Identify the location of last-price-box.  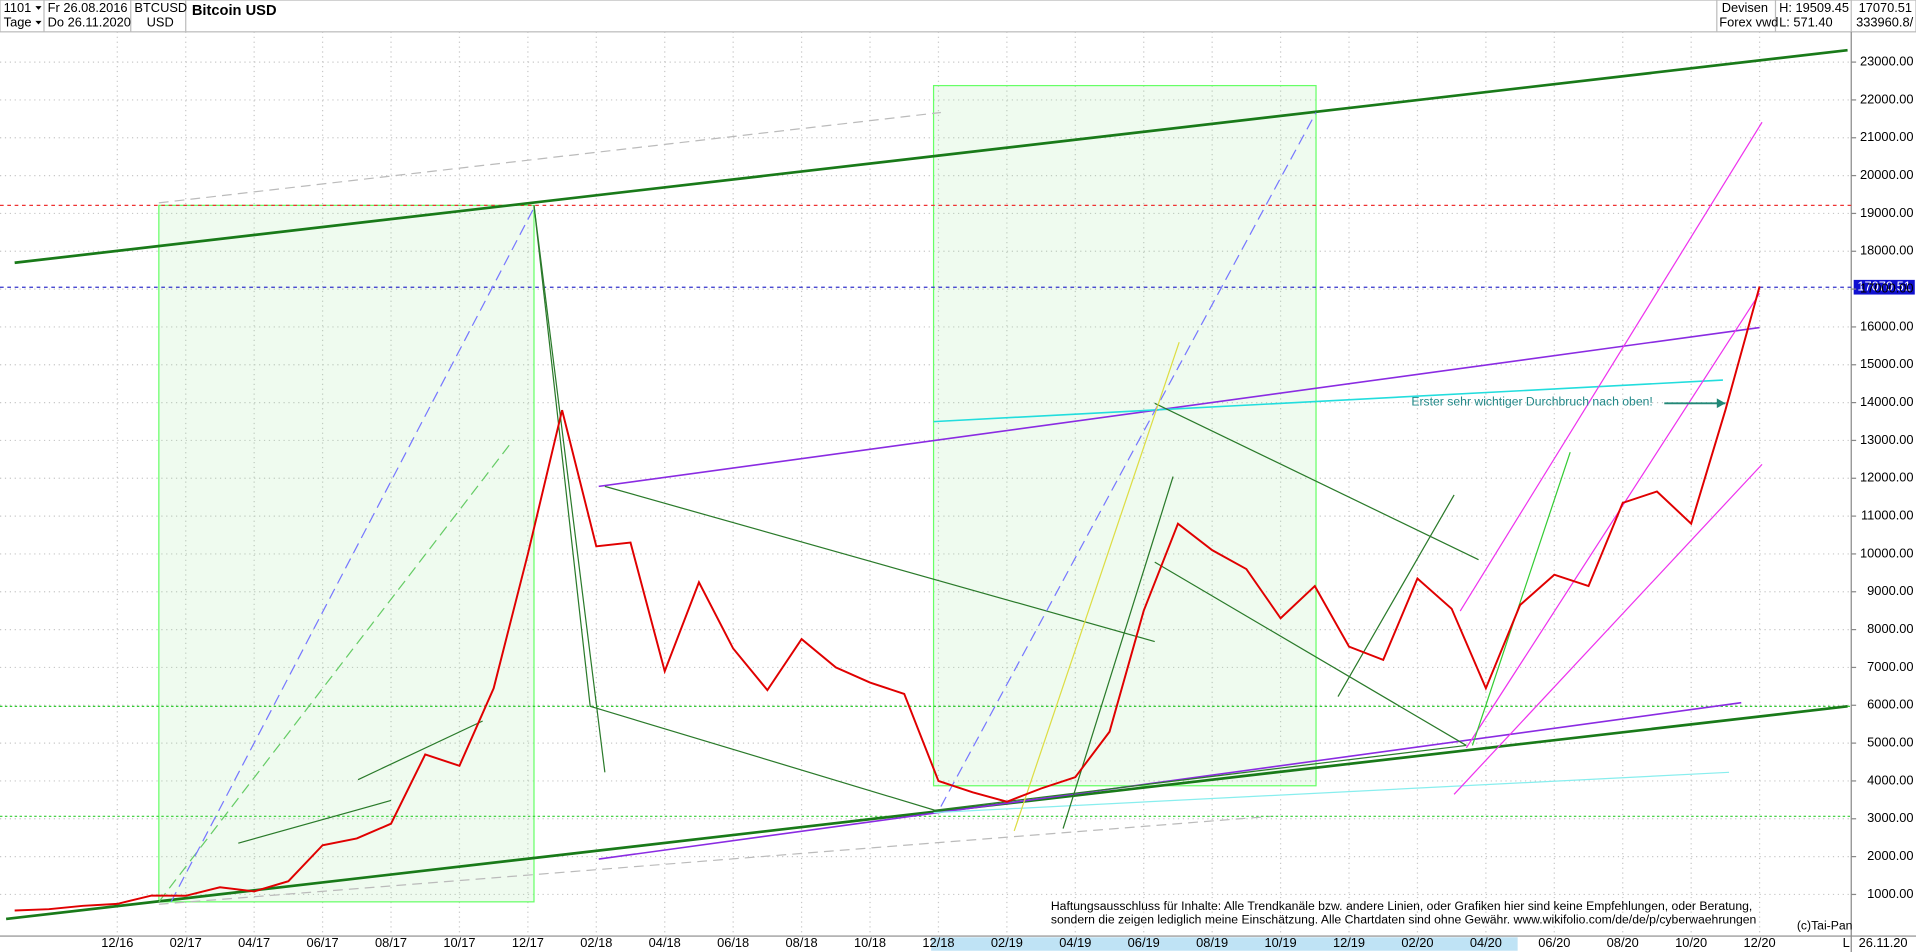
(1884, 287).